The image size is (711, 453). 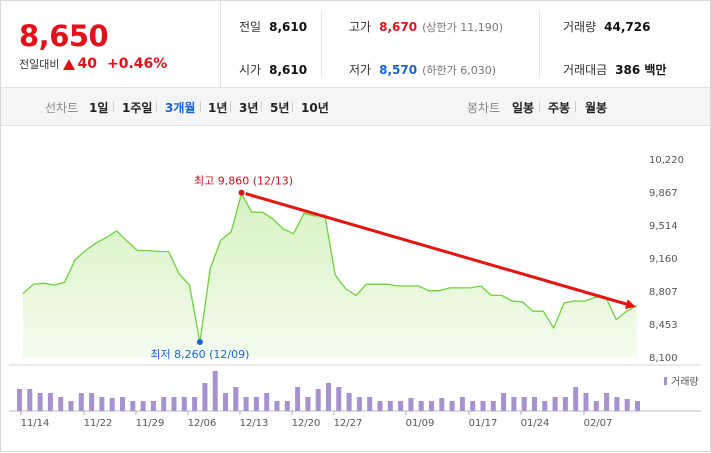 What do you see at coordinates (111, 44) in the screenshot?
I see `current-price-panel: 8,650 전일대비 40 +0.46%` at bounding box center [111, 44].